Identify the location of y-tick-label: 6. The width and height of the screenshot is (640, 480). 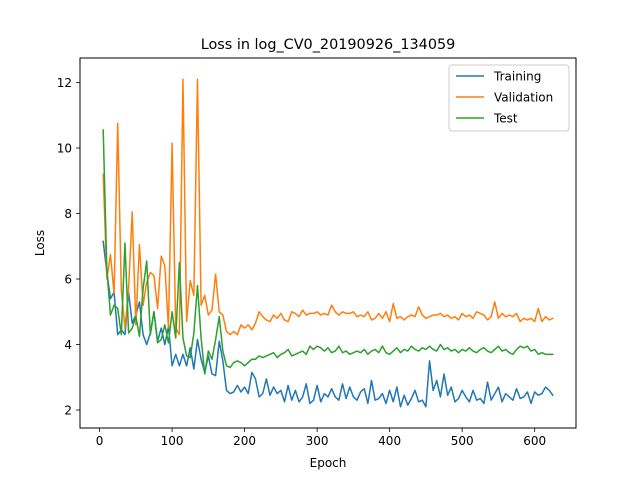
(68, 280).